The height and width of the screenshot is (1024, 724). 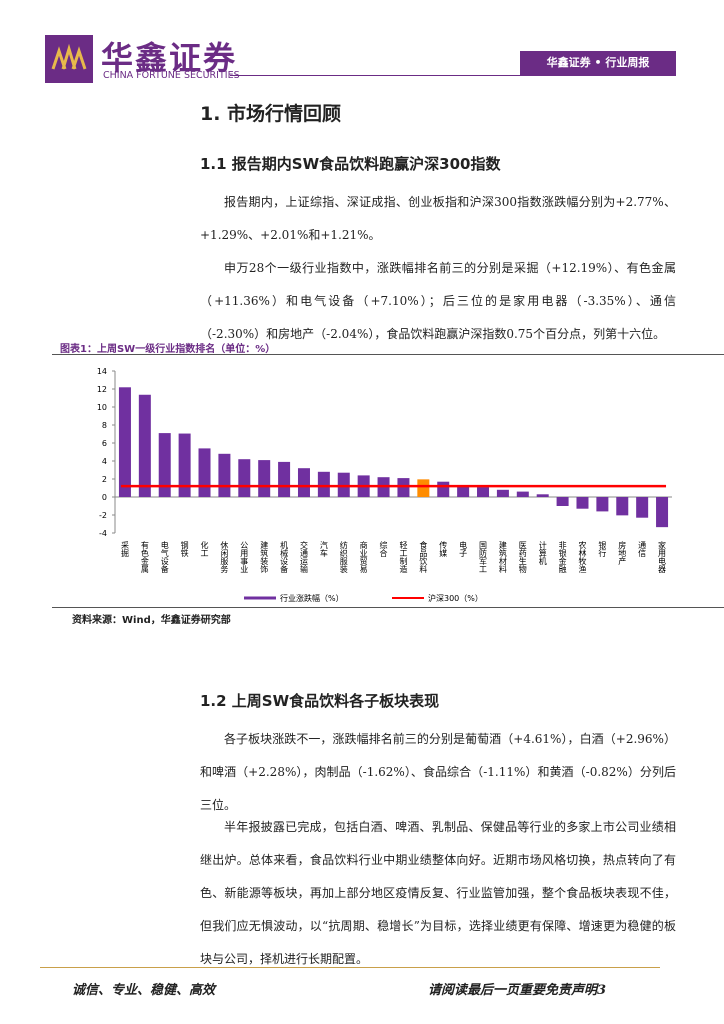 I want to click on x-tick-label: 建筑装饰, so click(x=264, y=557).